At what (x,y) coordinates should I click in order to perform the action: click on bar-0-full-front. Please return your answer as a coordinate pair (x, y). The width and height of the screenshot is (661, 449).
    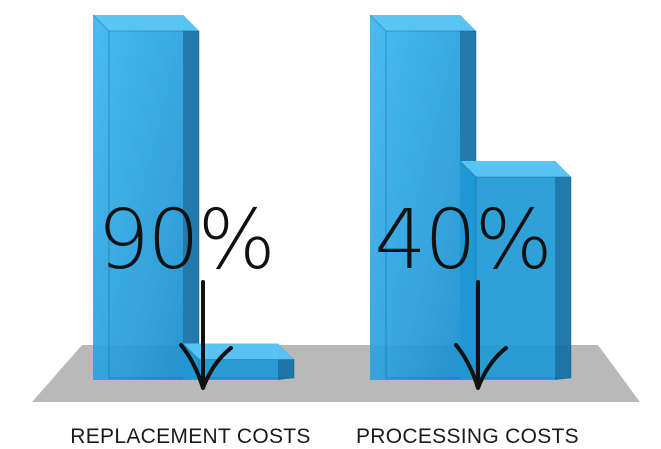
    Looking at the image, I should click on (138, 197).